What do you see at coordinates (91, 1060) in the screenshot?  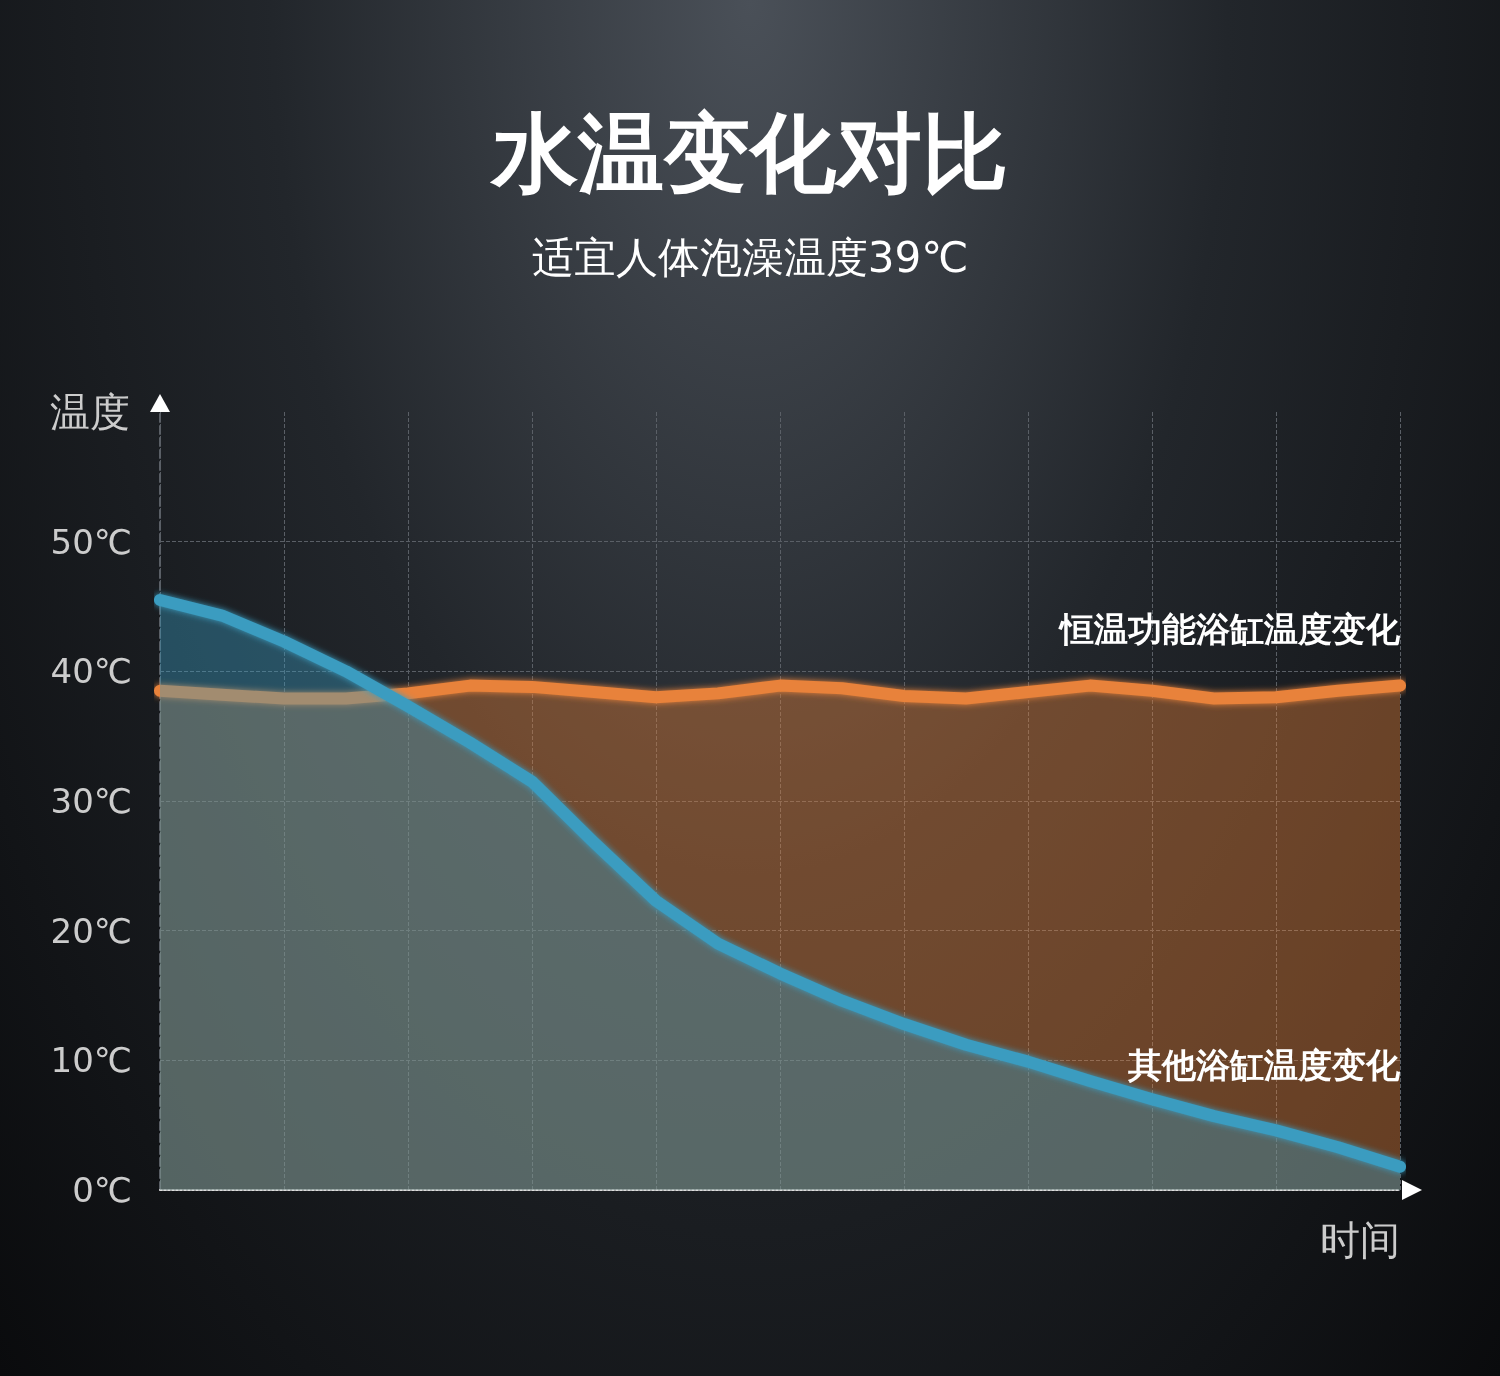 I see `y-tick-label: 10℃` at bounding box center [91, 1060].